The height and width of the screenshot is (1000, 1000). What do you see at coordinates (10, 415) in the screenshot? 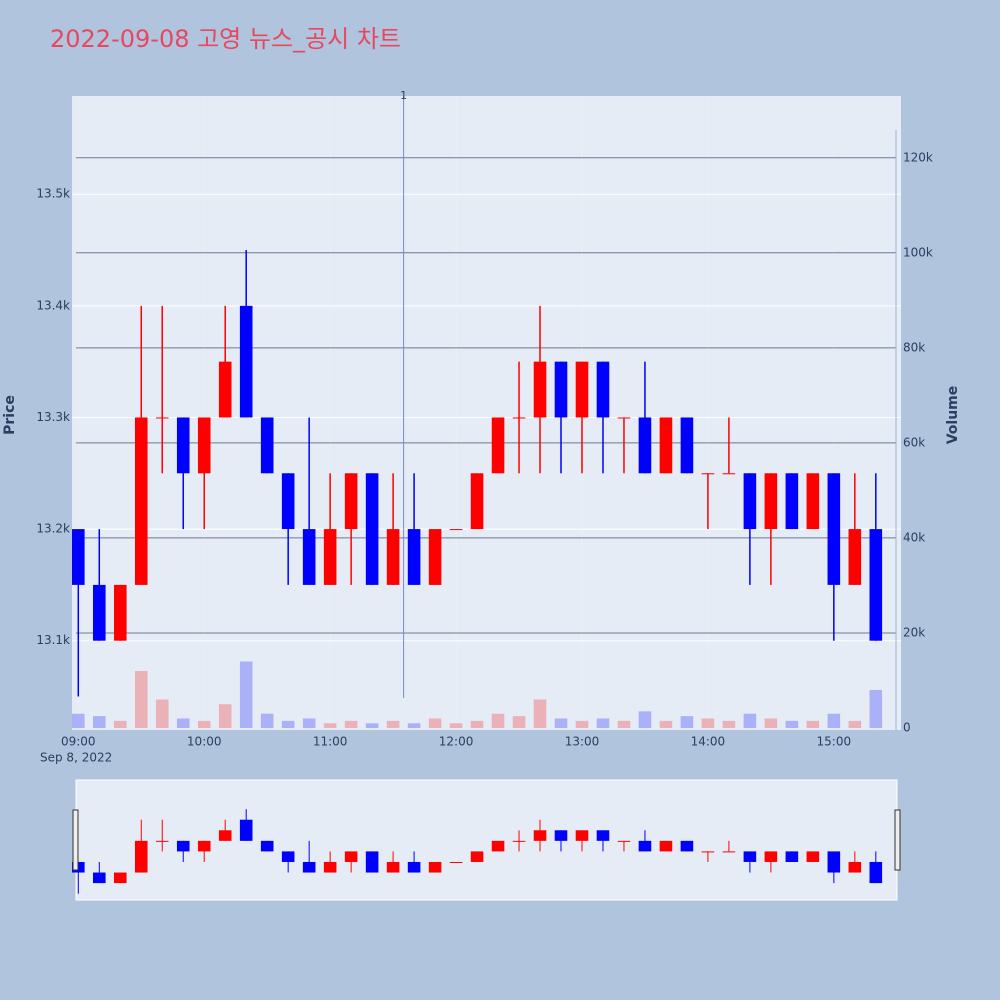
I see `y-axis-title: Price` at bounding box center [10, 415].